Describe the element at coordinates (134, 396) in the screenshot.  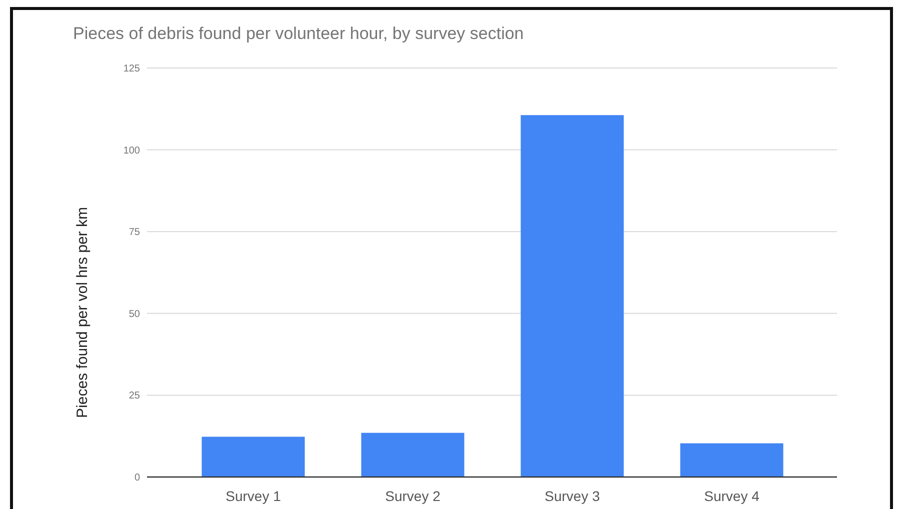
I see `y-tick-label: 25` at that location.